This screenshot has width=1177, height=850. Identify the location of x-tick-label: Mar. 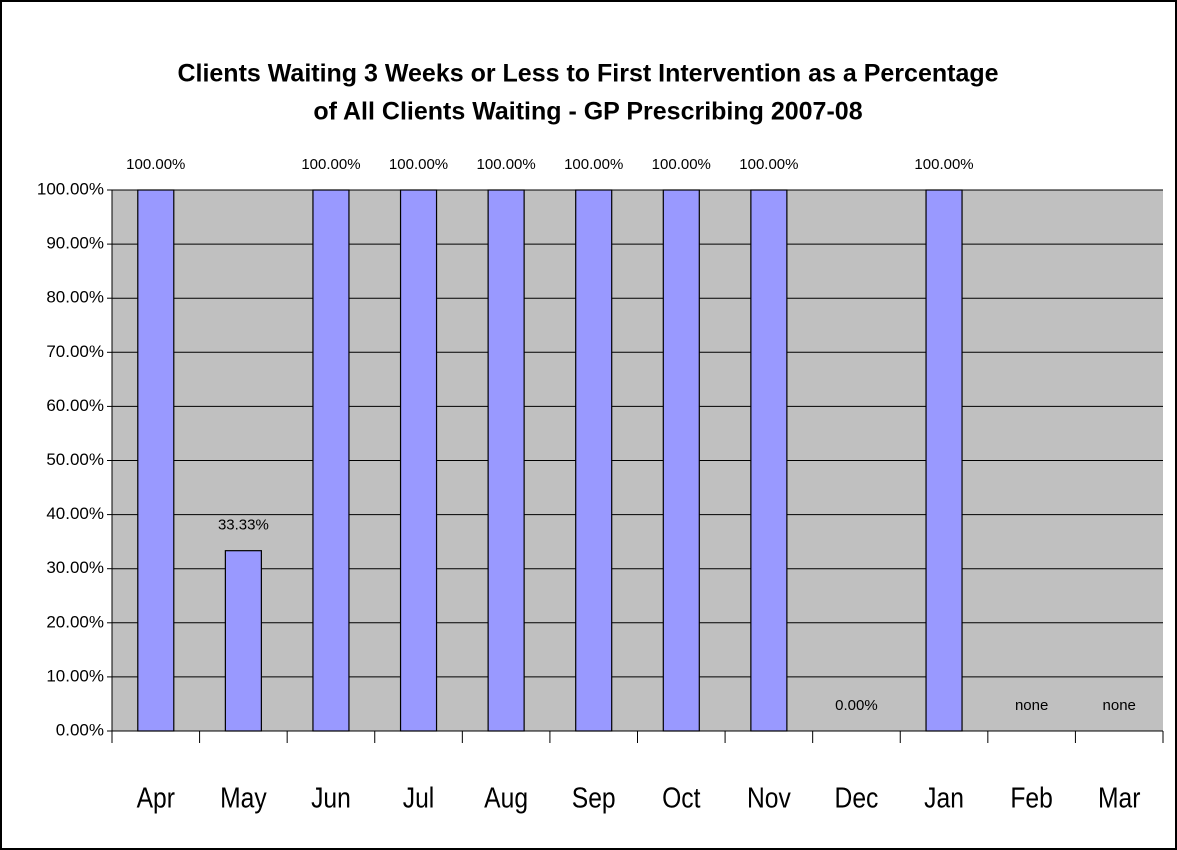
(1119, 798).